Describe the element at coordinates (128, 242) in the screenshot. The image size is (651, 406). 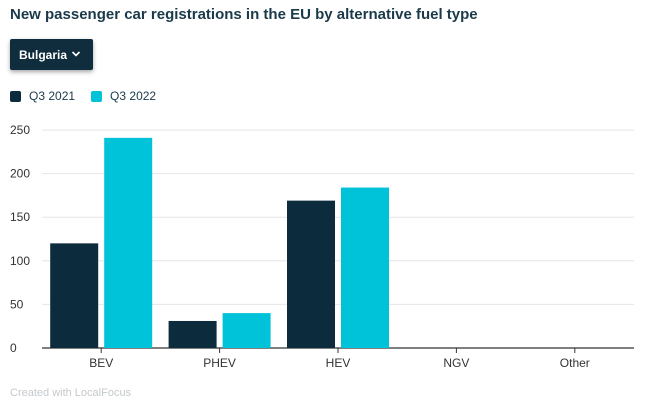
I see `bar-bev-q3-2022` at that location.